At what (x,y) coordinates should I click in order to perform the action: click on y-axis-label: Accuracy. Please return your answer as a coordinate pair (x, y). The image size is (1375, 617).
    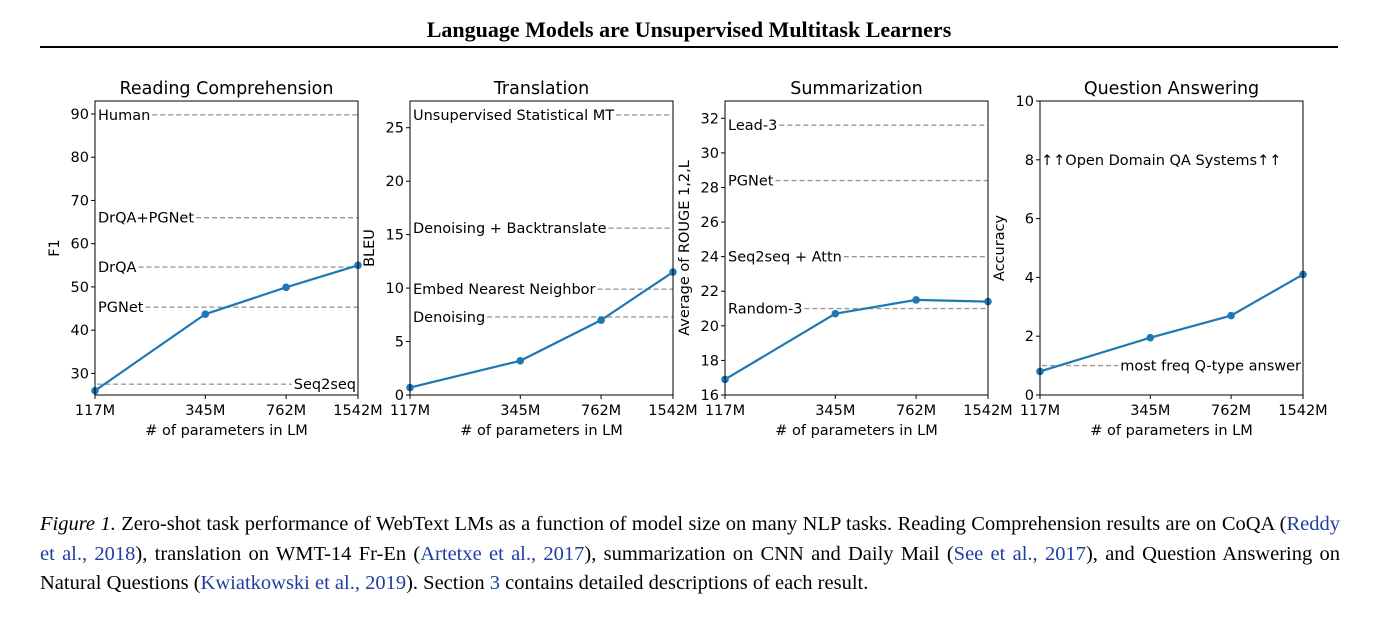
    Looking at the image, I should click on (1000, 247).